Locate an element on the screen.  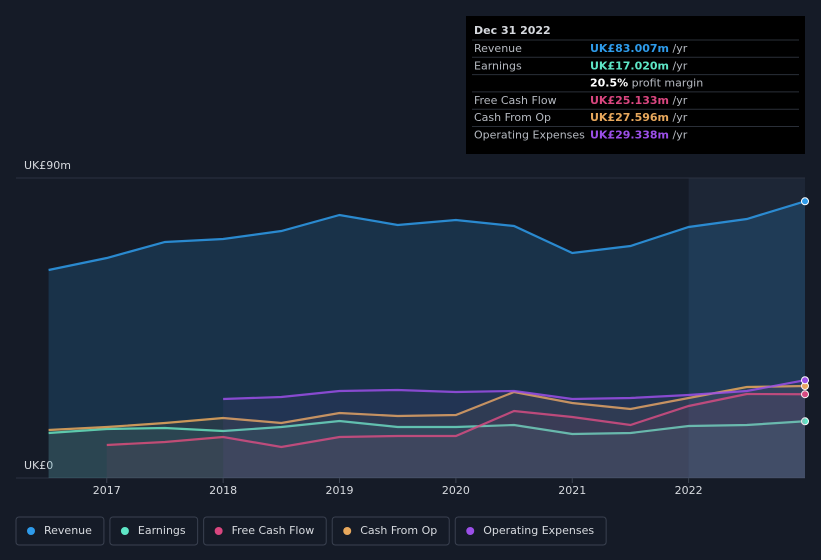
x-tick-label: 2020 is located at coordinates (456, 490).